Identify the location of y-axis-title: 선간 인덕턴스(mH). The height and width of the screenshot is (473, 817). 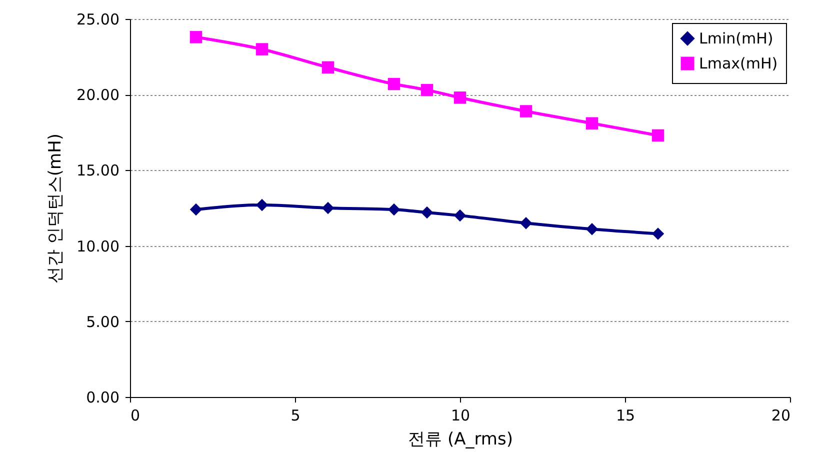
(56, 208).